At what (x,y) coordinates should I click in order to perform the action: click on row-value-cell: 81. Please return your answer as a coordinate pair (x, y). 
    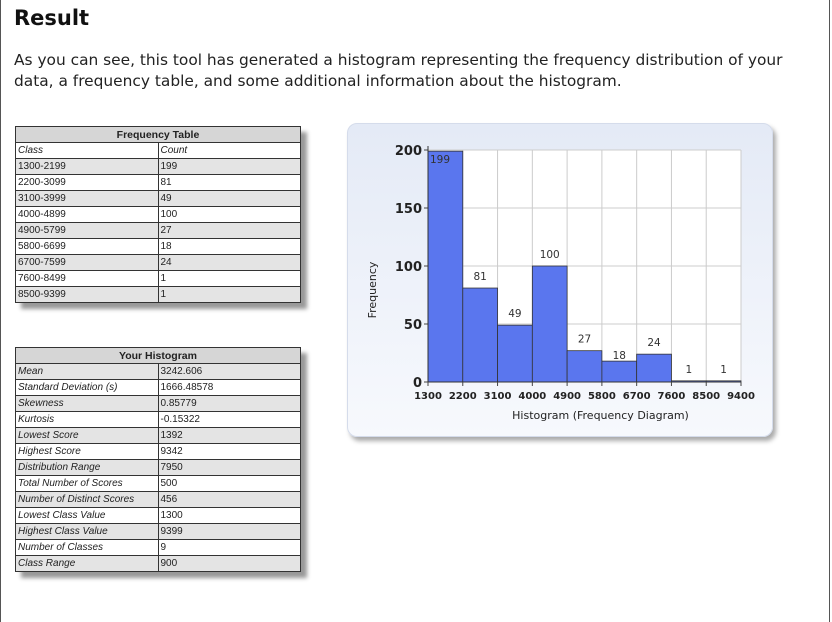
    Looking at the image, I should click on (229, 182).